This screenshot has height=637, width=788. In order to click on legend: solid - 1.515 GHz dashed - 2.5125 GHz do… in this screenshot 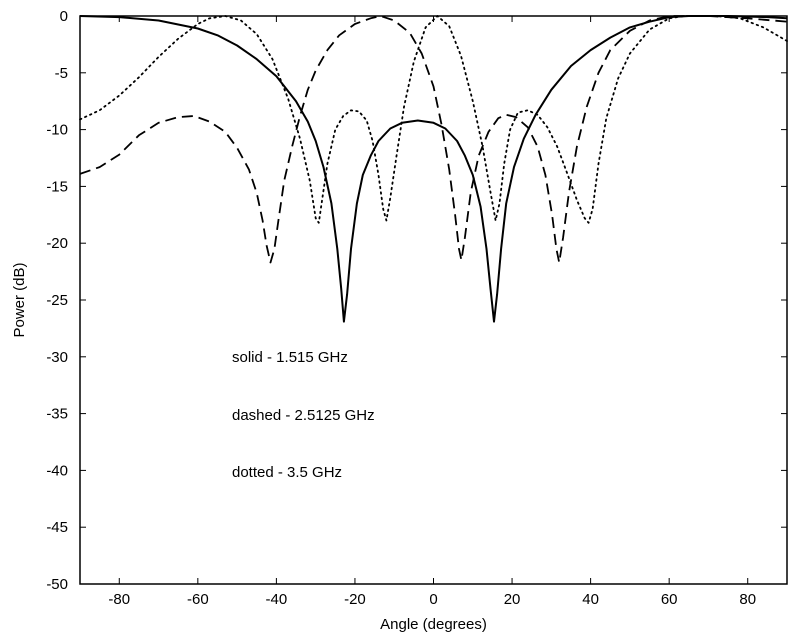, I will do `click(303, 415)`.